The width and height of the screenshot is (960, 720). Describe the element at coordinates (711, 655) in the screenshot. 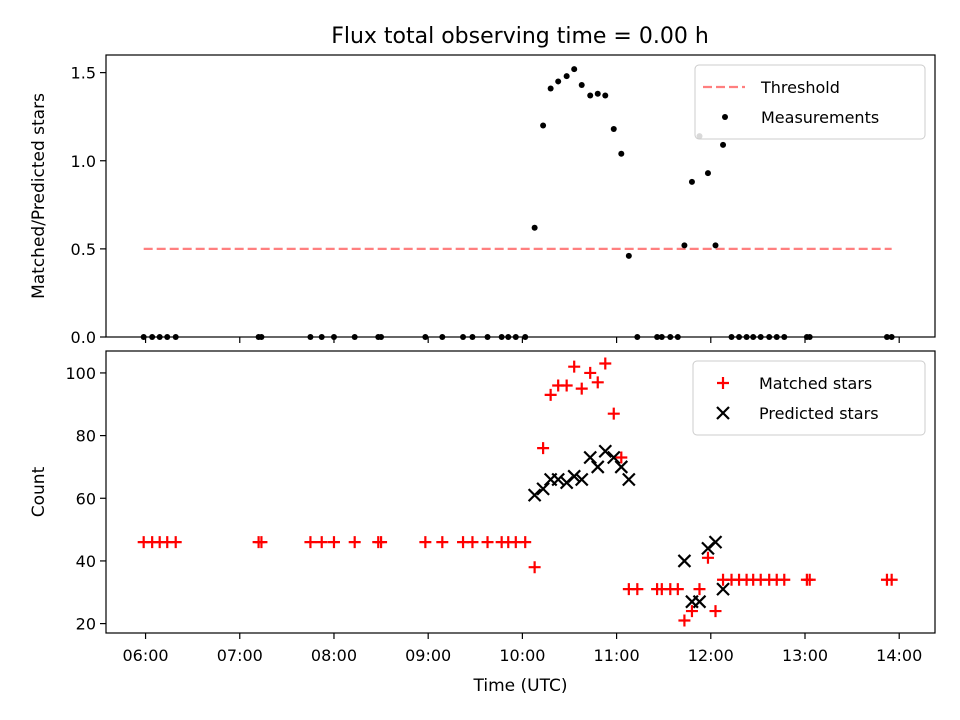

I see `x-tick-label: 12:00` at that location.